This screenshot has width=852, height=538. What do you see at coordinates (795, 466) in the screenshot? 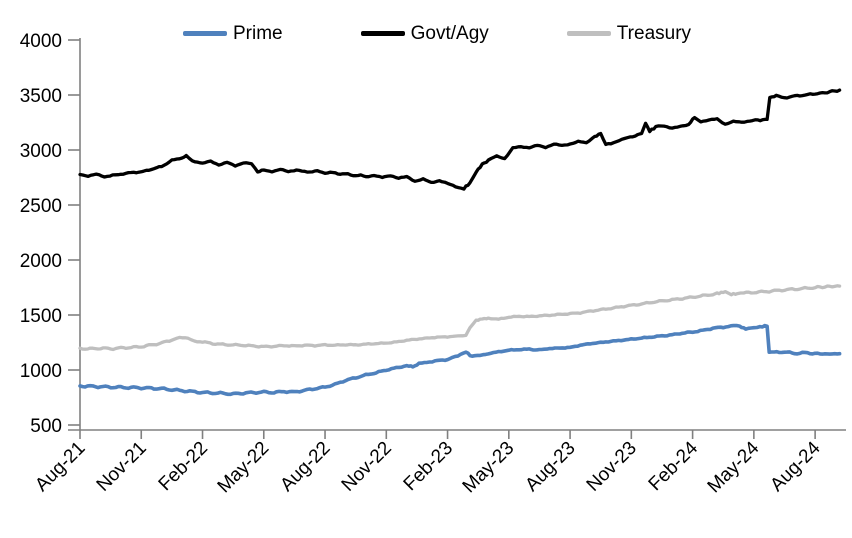
I see `x-tick-label: Aug-24` at bounding box center [795, 466].